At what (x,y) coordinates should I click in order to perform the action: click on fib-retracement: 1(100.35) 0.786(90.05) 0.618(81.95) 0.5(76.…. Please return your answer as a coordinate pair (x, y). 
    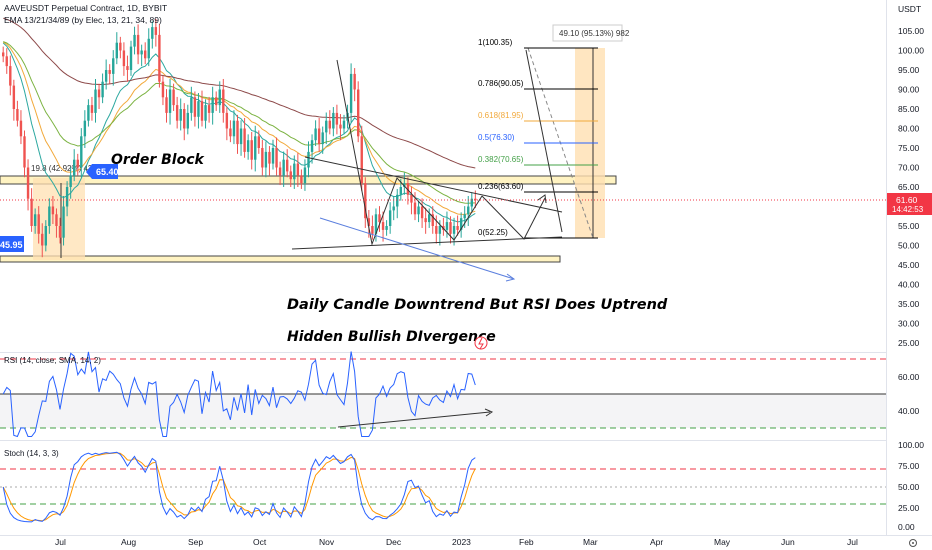
    Looking at the image, I should click on (538, 138).